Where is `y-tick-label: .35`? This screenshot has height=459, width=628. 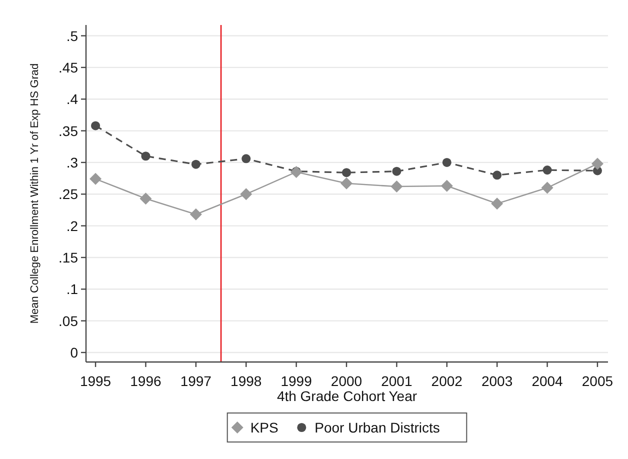 y-tick-label: .35 is located at coordinates (68, 130).